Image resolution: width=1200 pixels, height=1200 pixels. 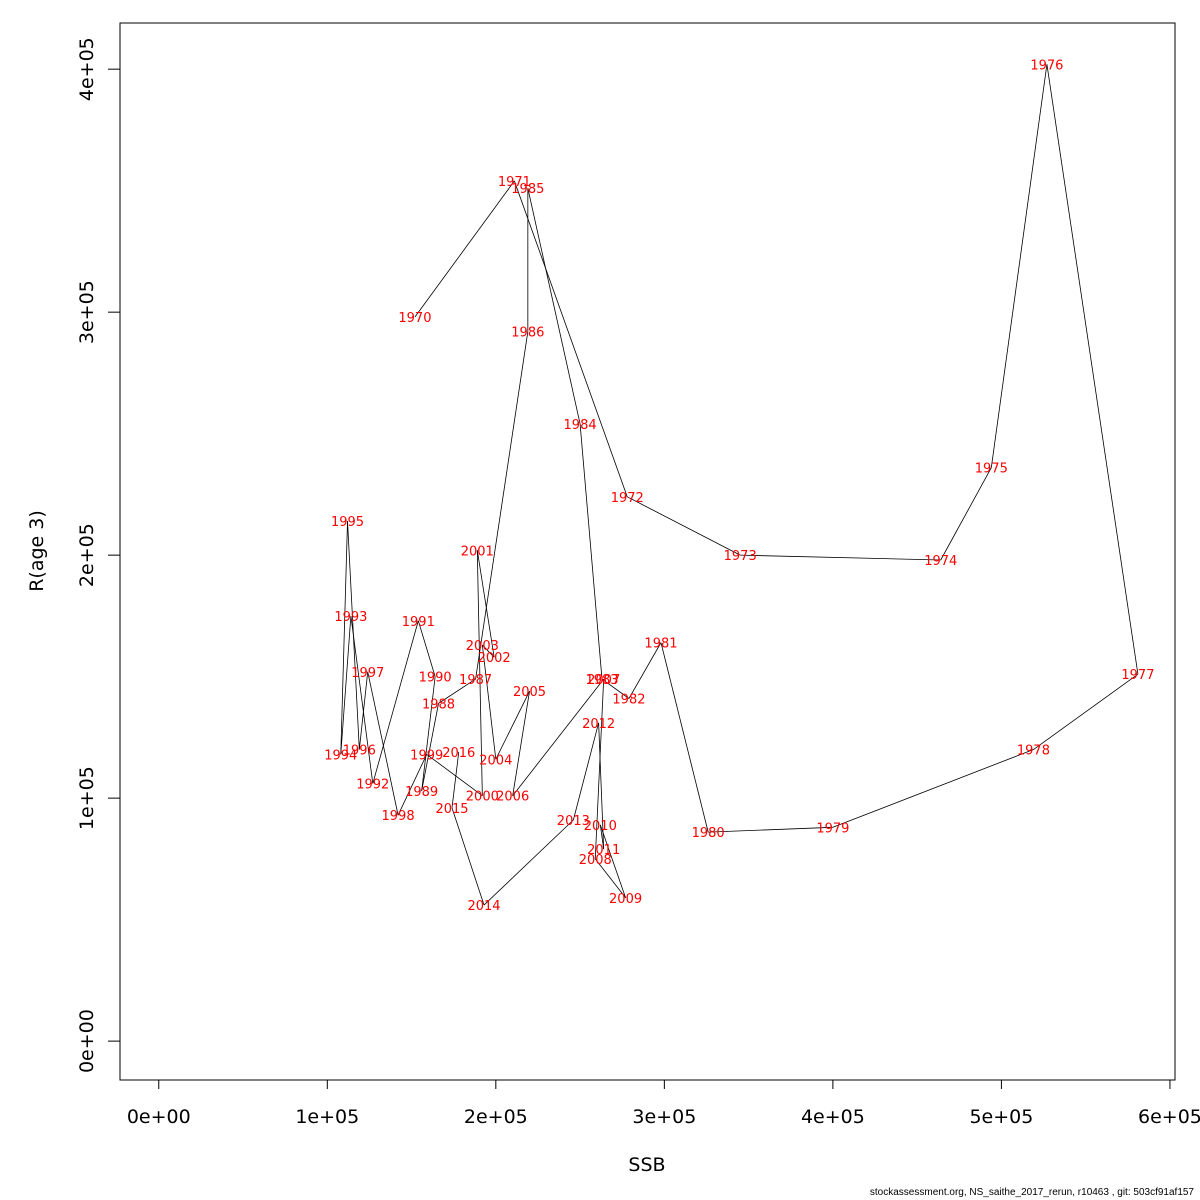 What do you see at coordinates (87, 69) in the screenshot?
I see `y-tick-label: 4e+05` at bounding box center [87, 69].